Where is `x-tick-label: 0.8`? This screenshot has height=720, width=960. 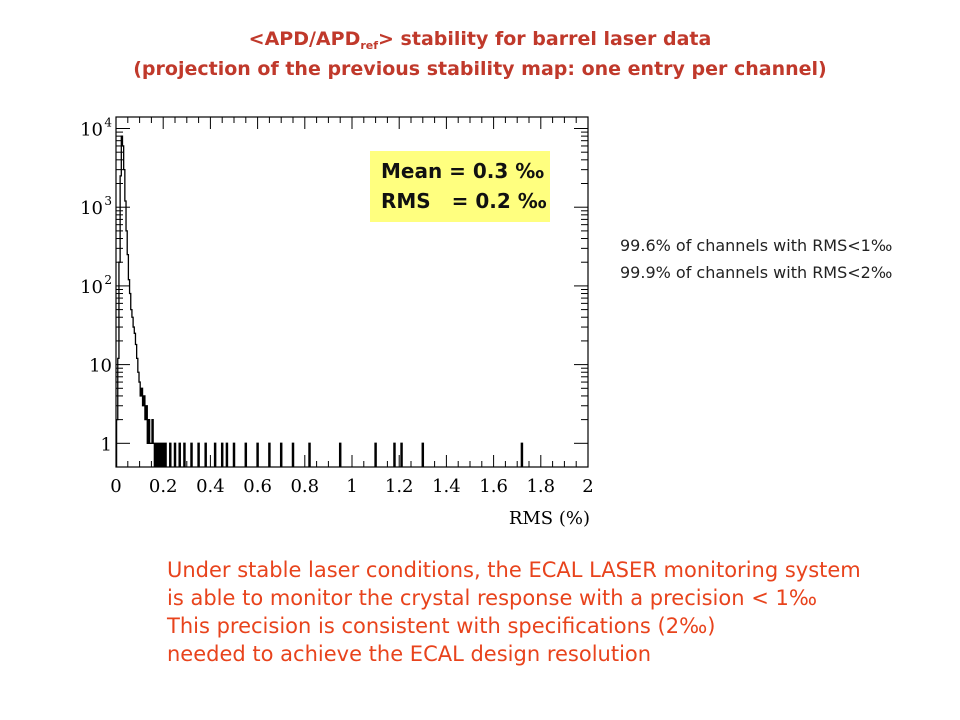 x-tick-label: 0.8 is located at coordinates (304, 486).